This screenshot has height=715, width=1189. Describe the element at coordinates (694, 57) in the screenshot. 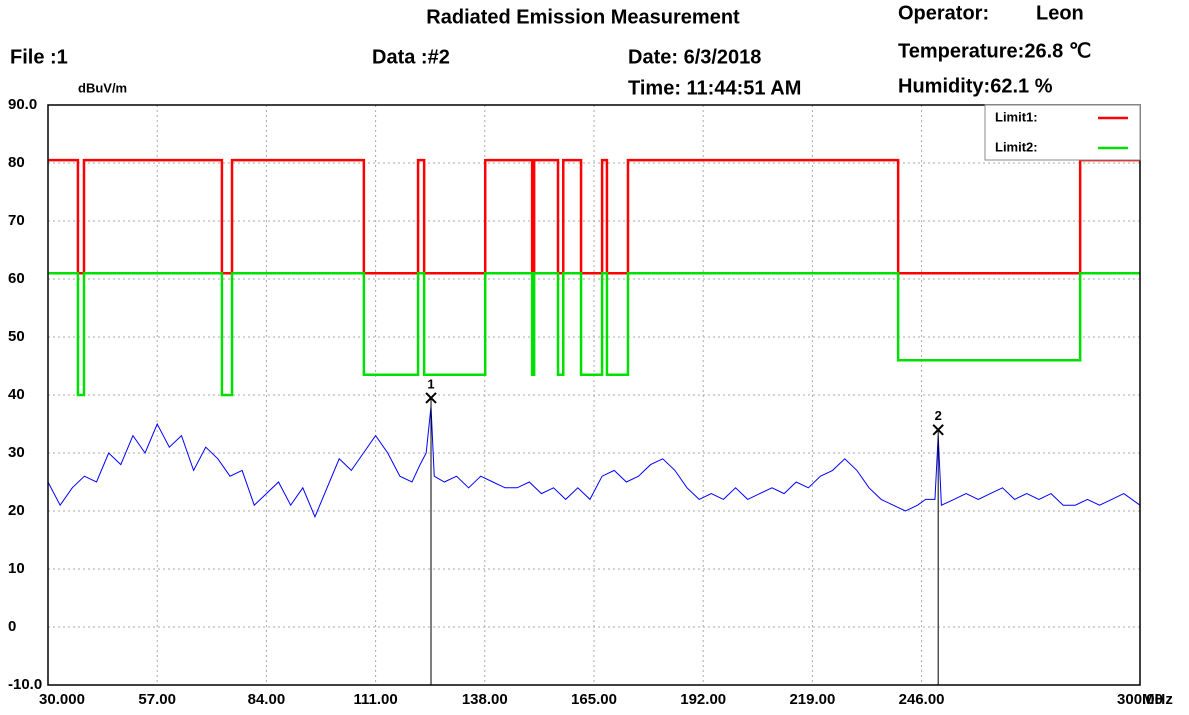

I see `date-label: Date: 6/3/2018` at that location.